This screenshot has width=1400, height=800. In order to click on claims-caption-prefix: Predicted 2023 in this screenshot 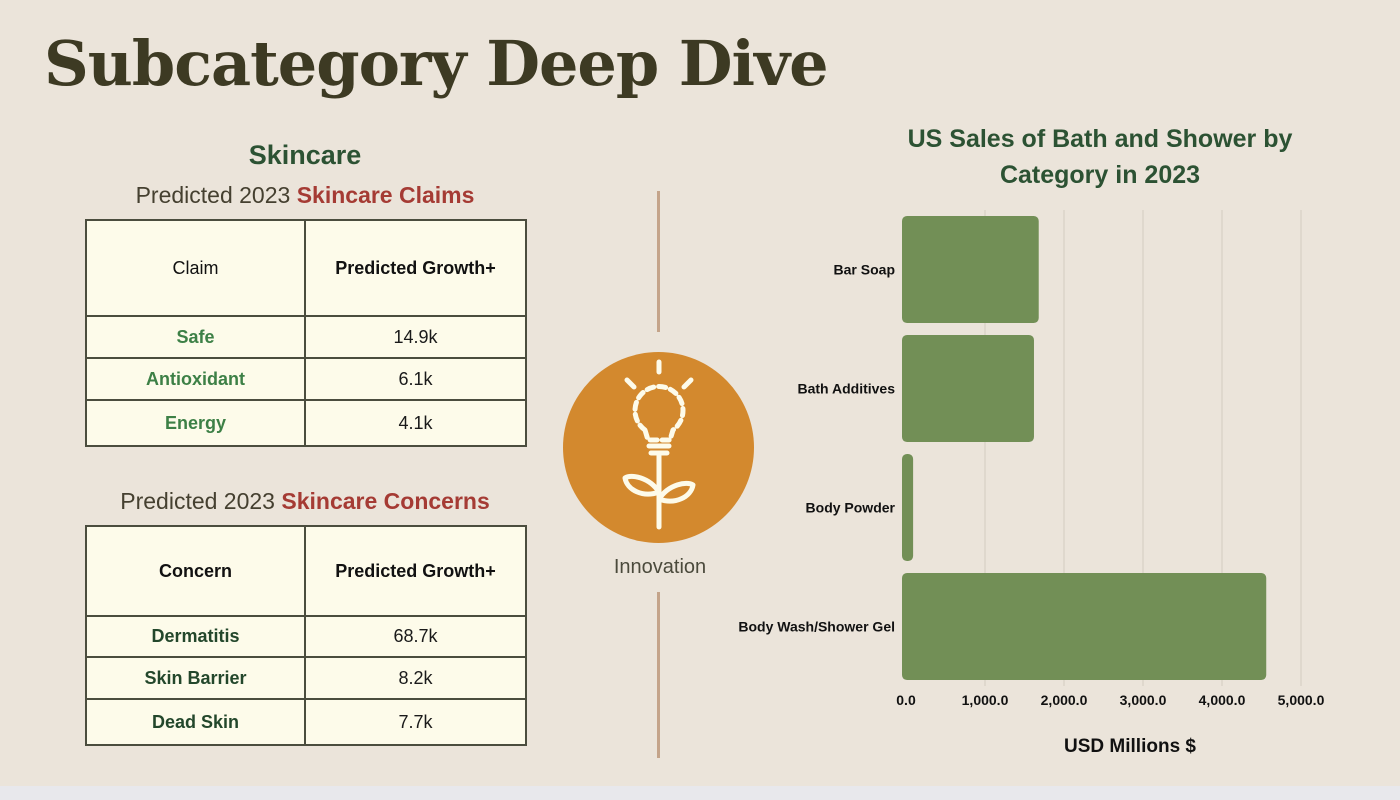, I will do `click(213, 195)`.